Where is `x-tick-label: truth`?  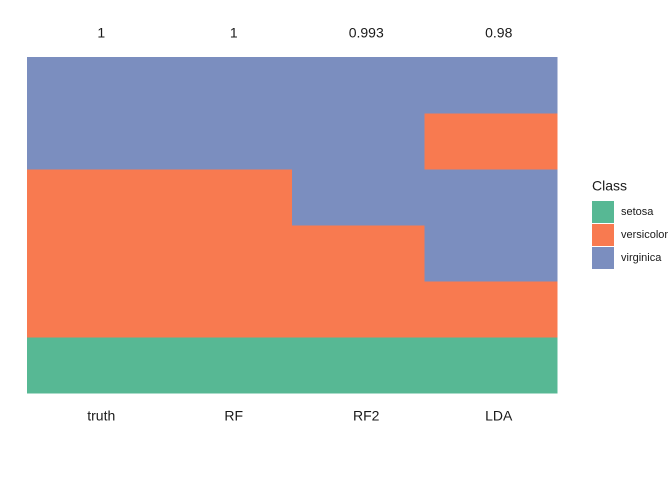
x-tick-label: truth is located at coordinates (101, 416).